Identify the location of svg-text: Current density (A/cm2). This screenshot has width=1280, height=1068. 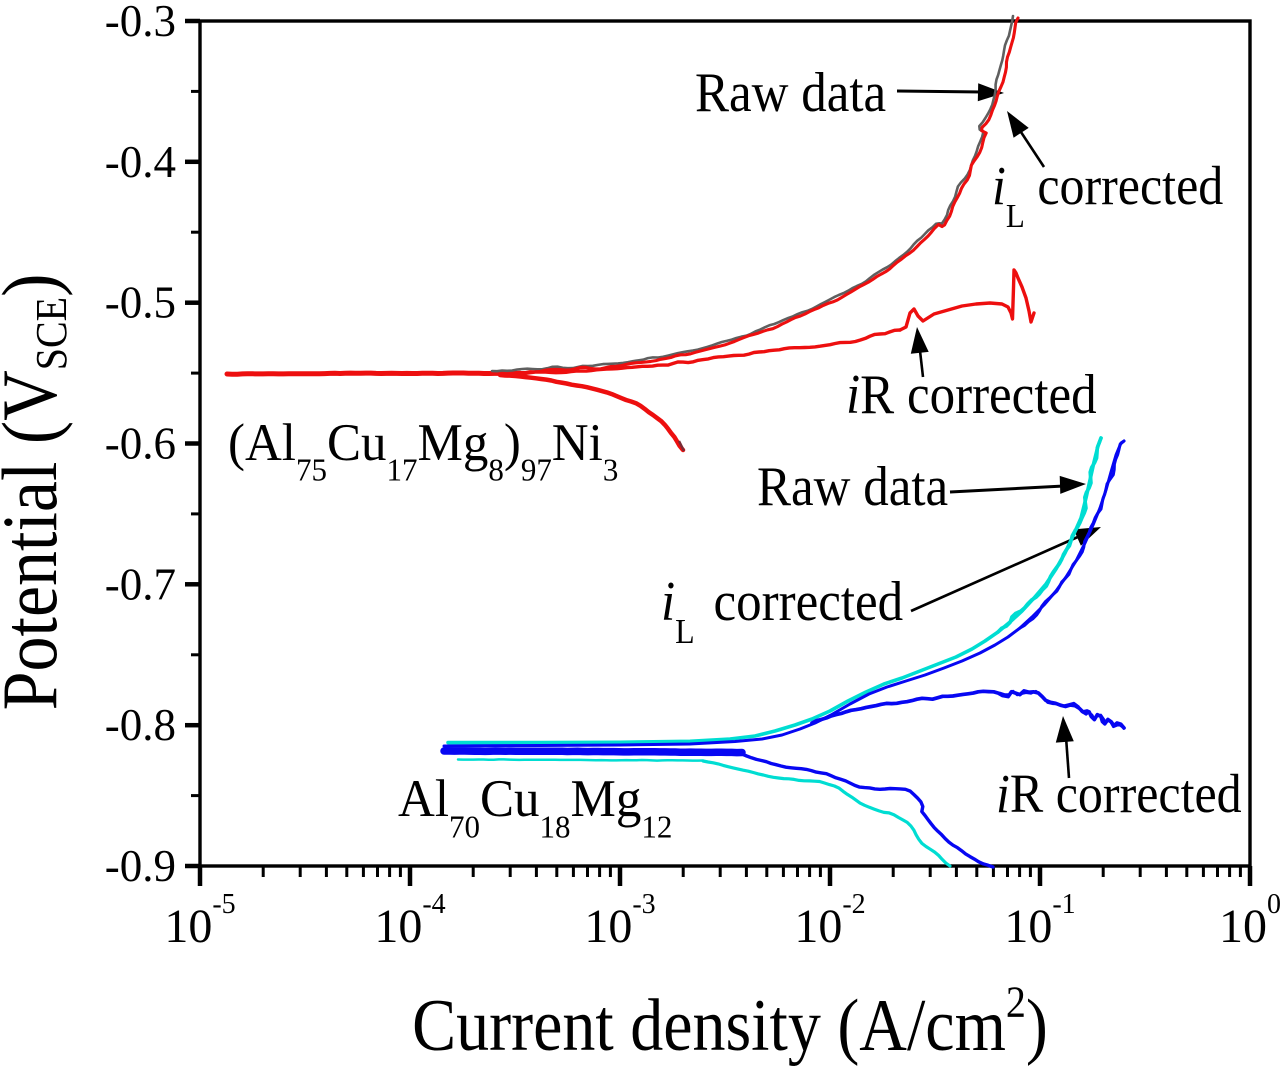
(730, 1022).